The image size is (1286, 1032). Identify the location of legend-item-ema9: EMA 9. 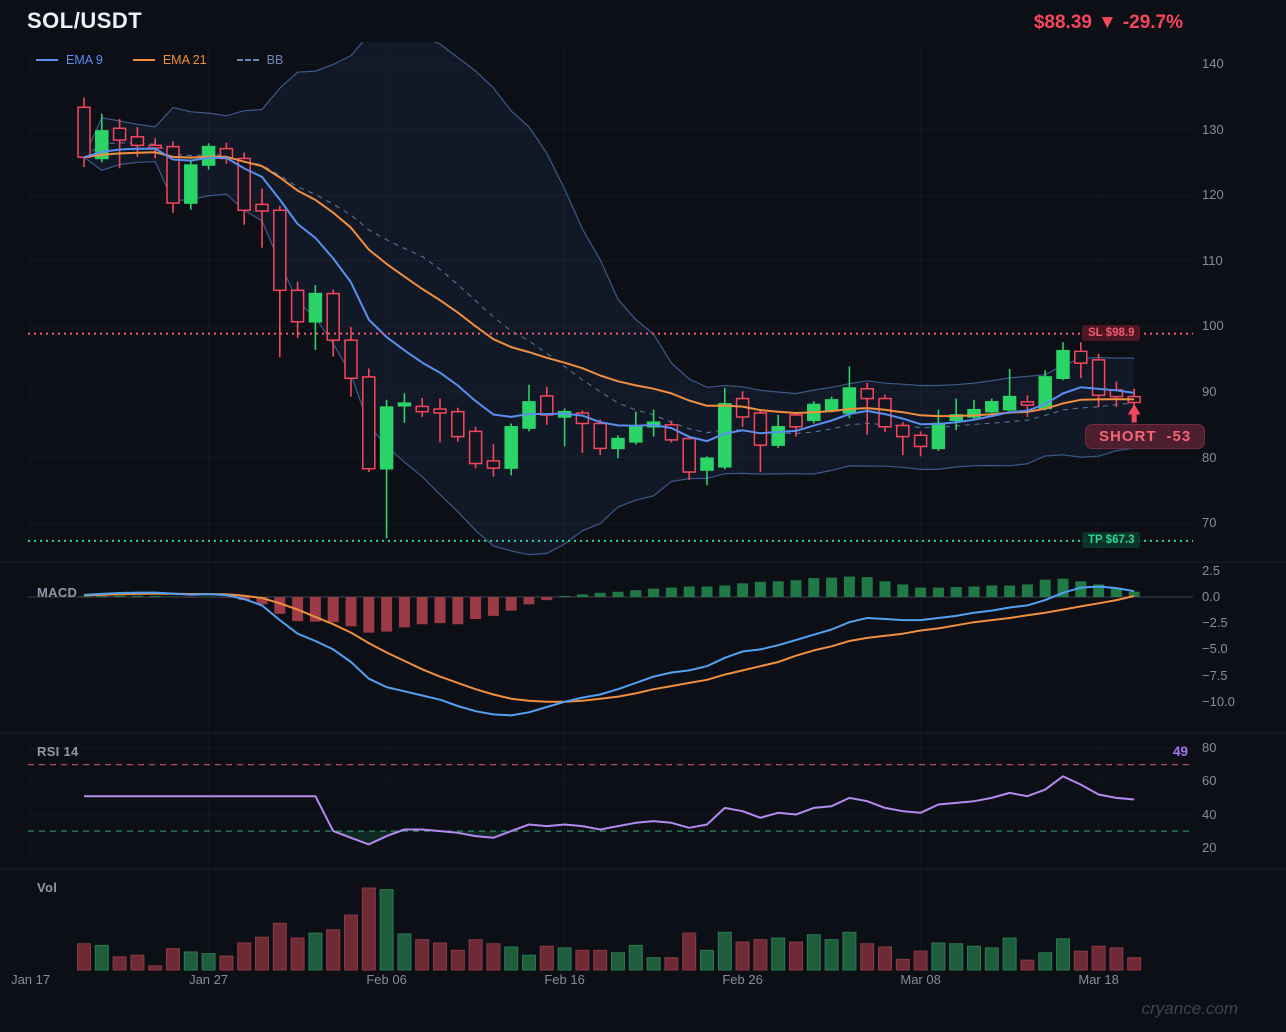
(69, 60).